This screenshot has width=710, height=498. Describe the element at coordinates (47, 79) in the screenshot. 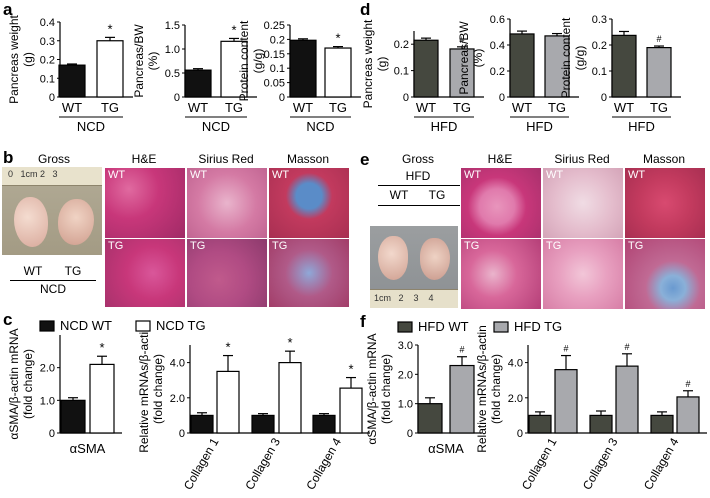

I see `y-tick-label-a1: 0.1` at that location.